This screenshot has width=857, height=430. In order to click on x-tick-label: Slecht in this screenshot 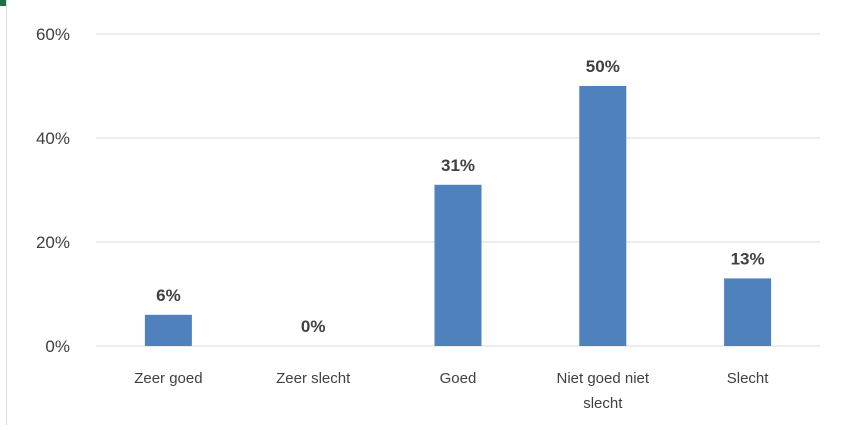, I will do `click(748, 378)`.